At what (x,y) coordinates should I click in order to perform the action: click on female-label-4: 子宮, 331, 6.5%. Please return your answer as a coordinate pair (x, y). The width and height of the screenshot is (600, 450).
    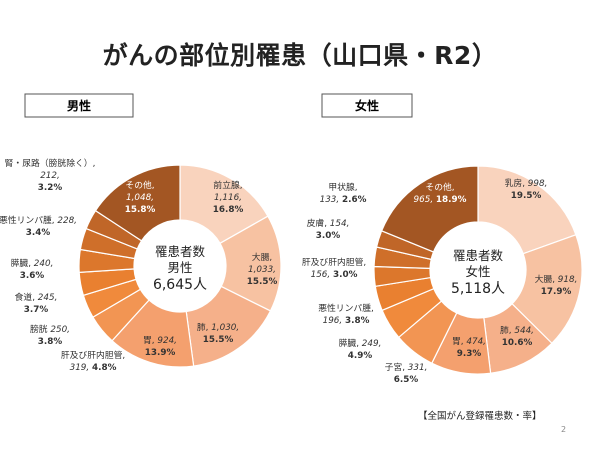
    Looking at the image, I should click on (406, 373).